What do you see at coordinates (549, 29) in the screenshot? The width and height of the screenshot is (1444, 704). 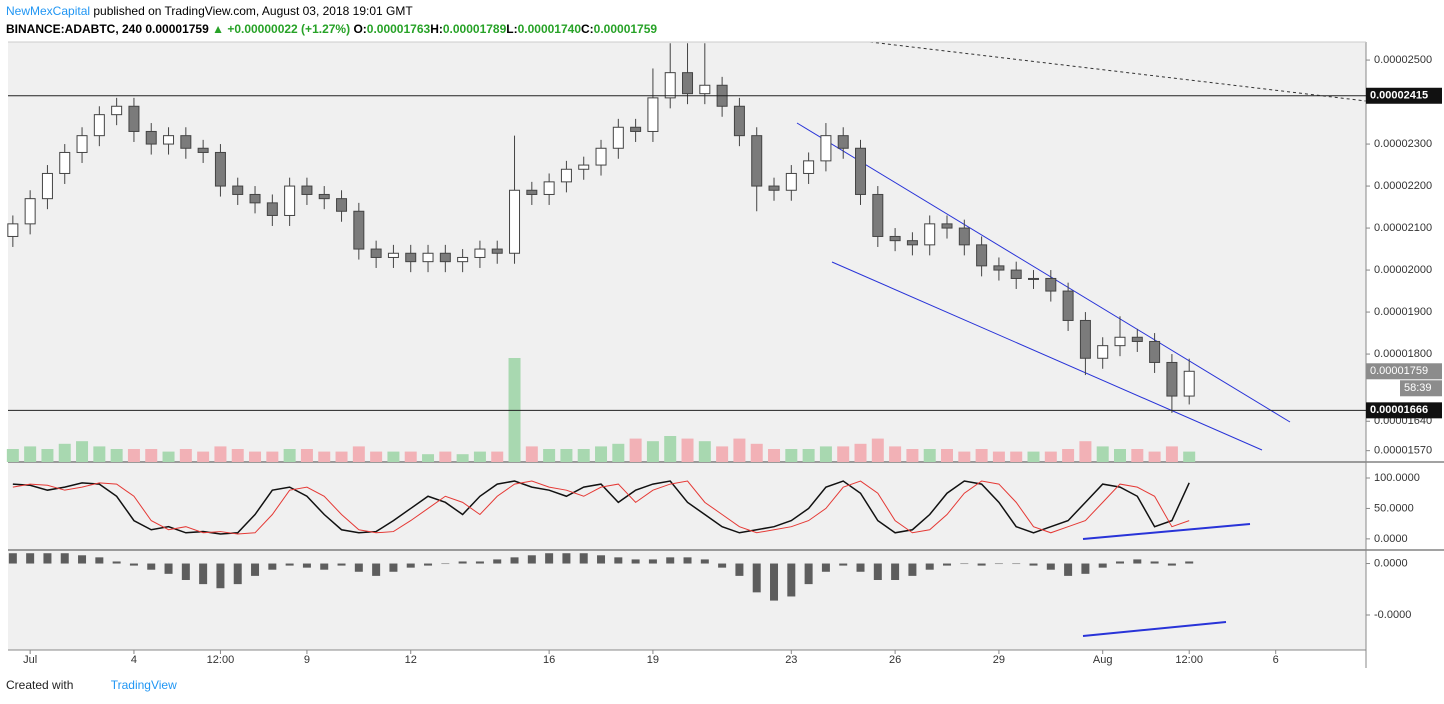 I see `ohlc-value: 0.00001740` at bounding box center [549, 29].